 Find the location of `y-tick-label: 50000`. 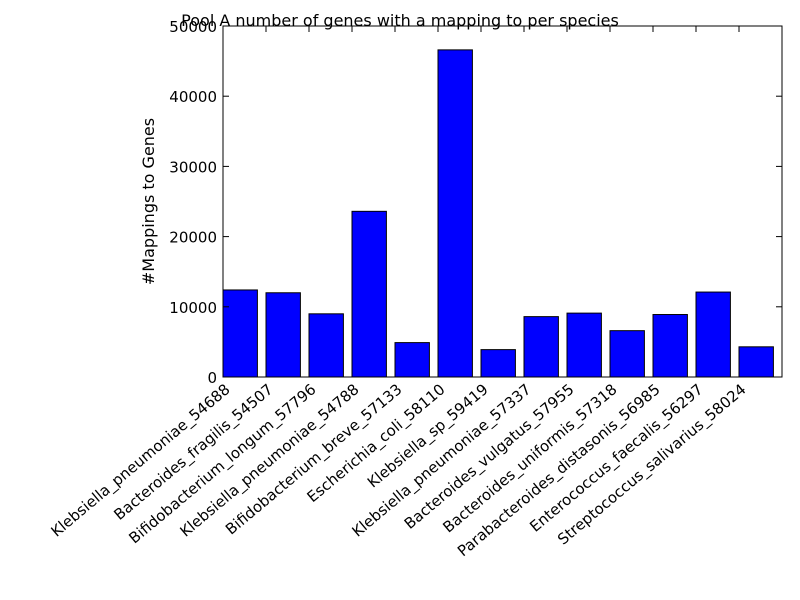

y-tick-label: 50000 is located at coordinates (193, 27).